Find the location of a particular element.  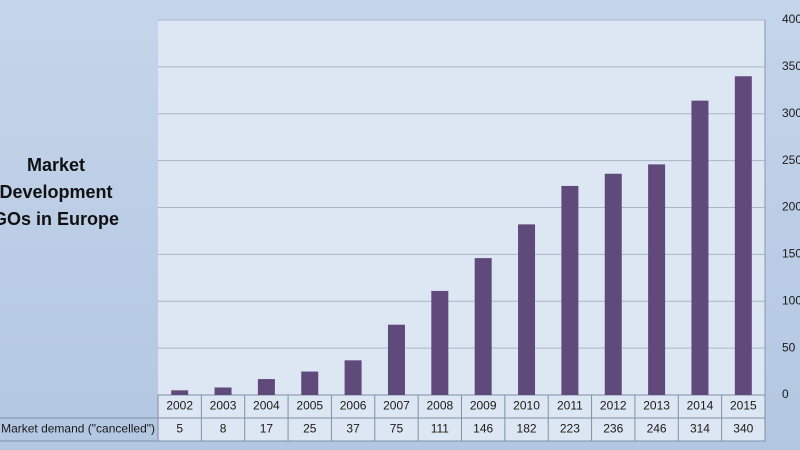

table-value: 25 is located at coordinates (310, 429).